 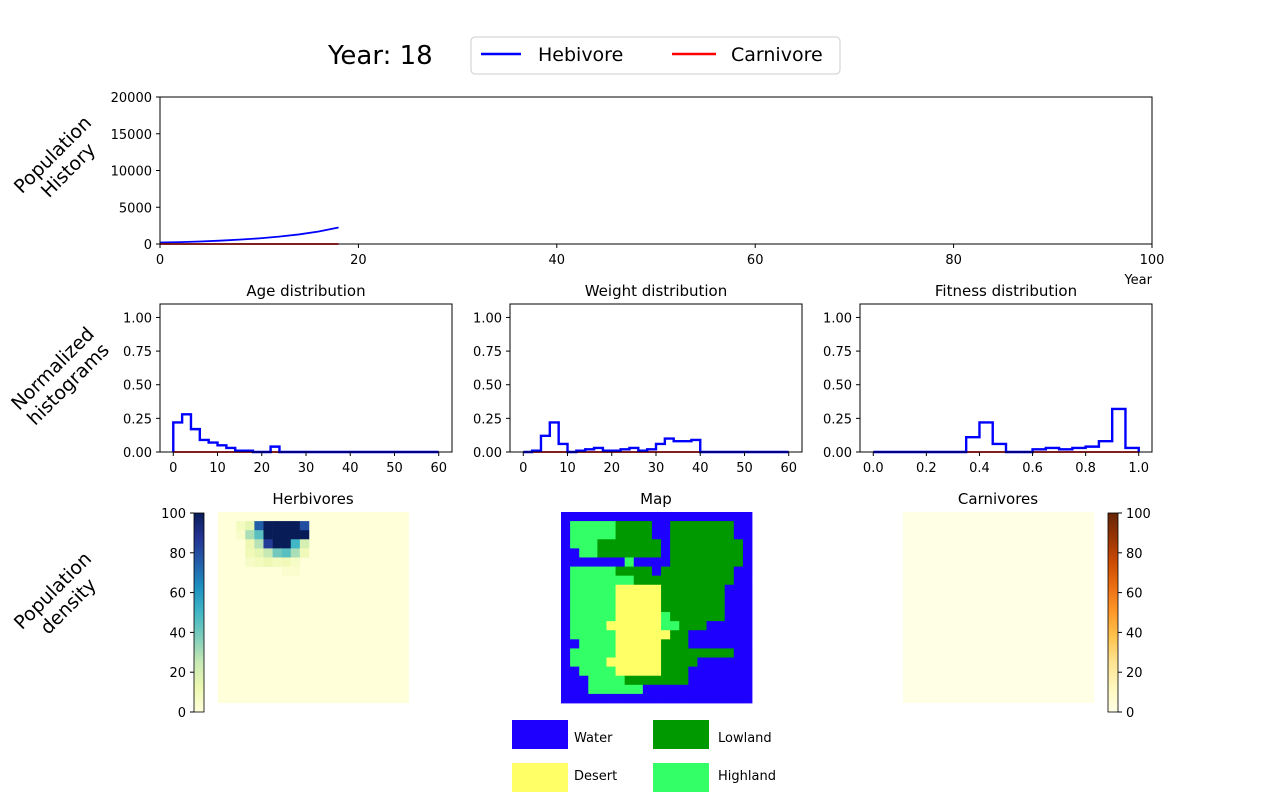 I want to click on heatmap-background, so click(x=998, y=607).